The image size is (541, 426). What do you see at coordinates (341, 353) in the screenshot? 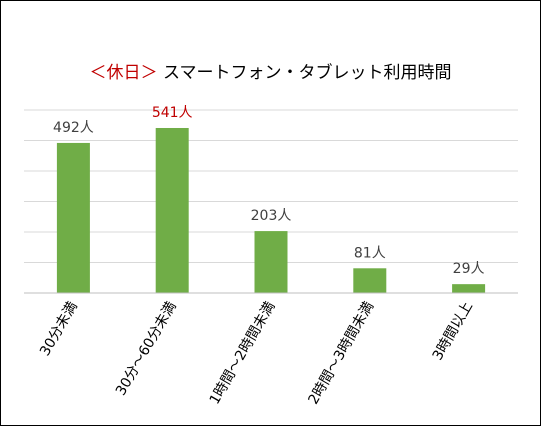
I see `category-label: 2時間～3時間未満` at bounding box center [341, 353].